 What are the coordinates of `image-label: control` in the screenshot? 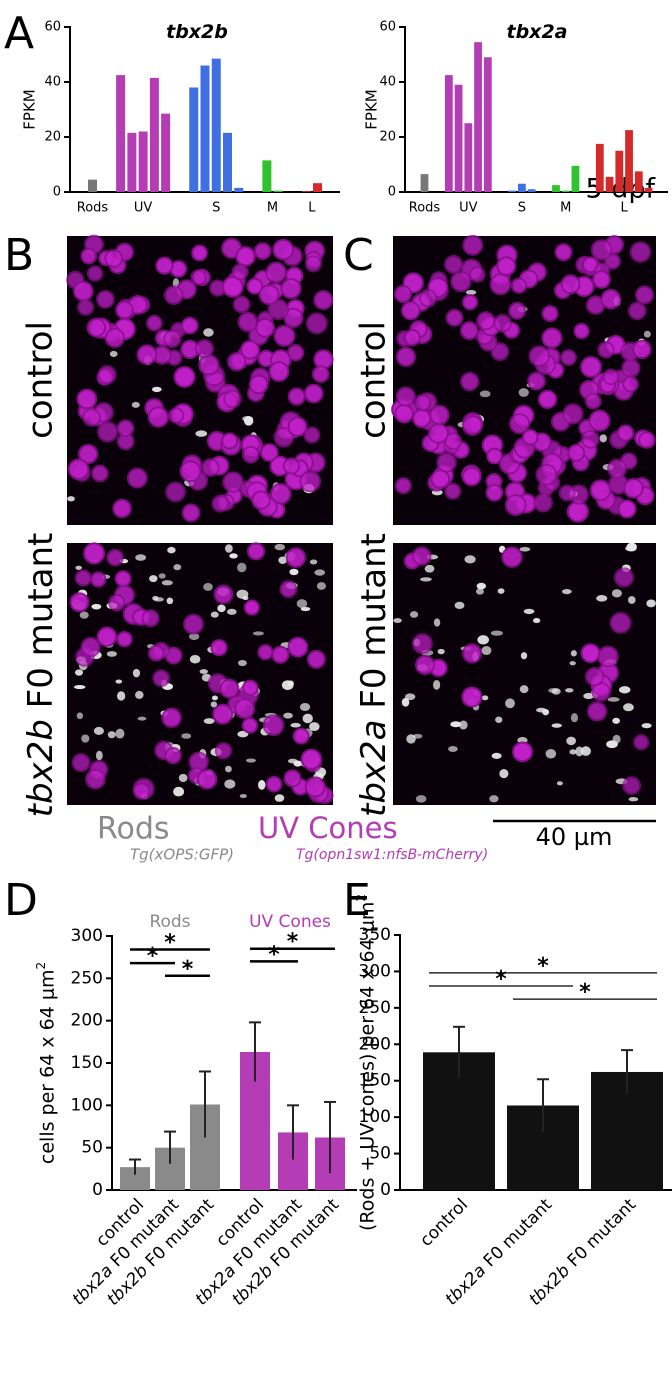 It's located at (374, 380).